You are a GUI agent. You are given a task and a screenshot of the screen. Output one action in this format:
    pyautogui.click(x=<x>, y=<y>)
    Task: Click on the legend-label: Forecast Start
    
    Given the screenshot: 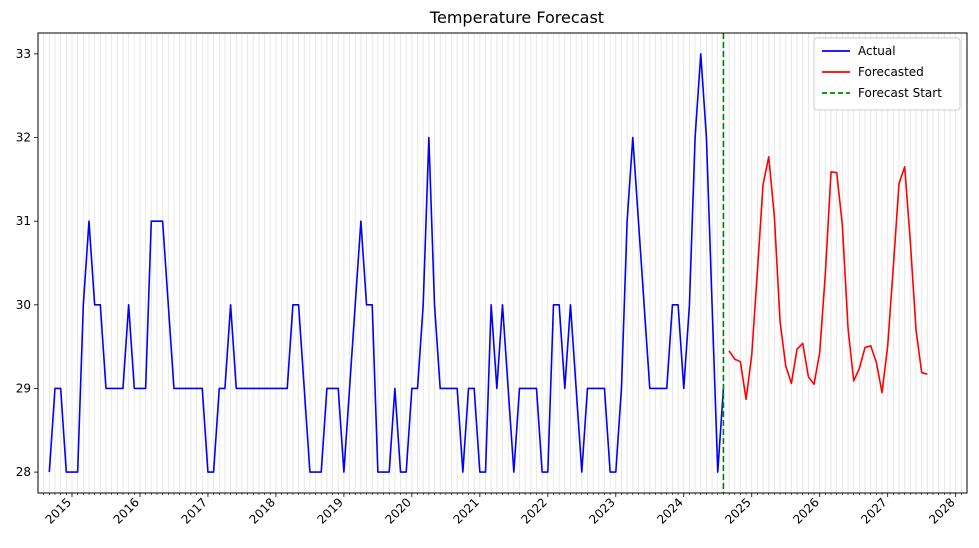 What is the action you would take?
    pyautogui.click(x=900, y=93)
    